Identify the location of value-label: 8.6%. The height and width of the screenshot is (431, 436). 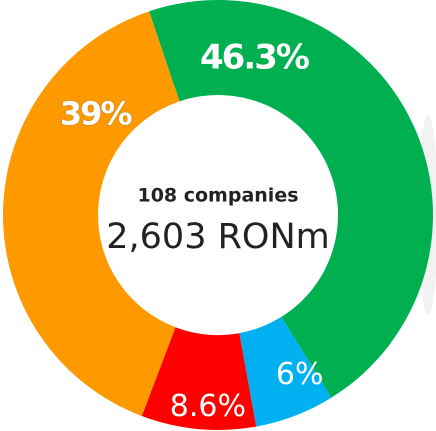
(208, 406).